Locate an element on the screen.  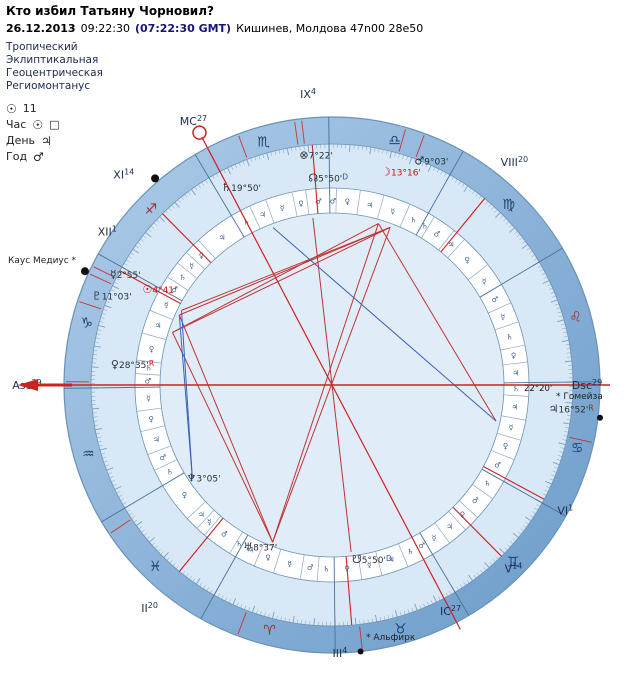
house-cusp-line-h8 is located at coordinates (463, 225).